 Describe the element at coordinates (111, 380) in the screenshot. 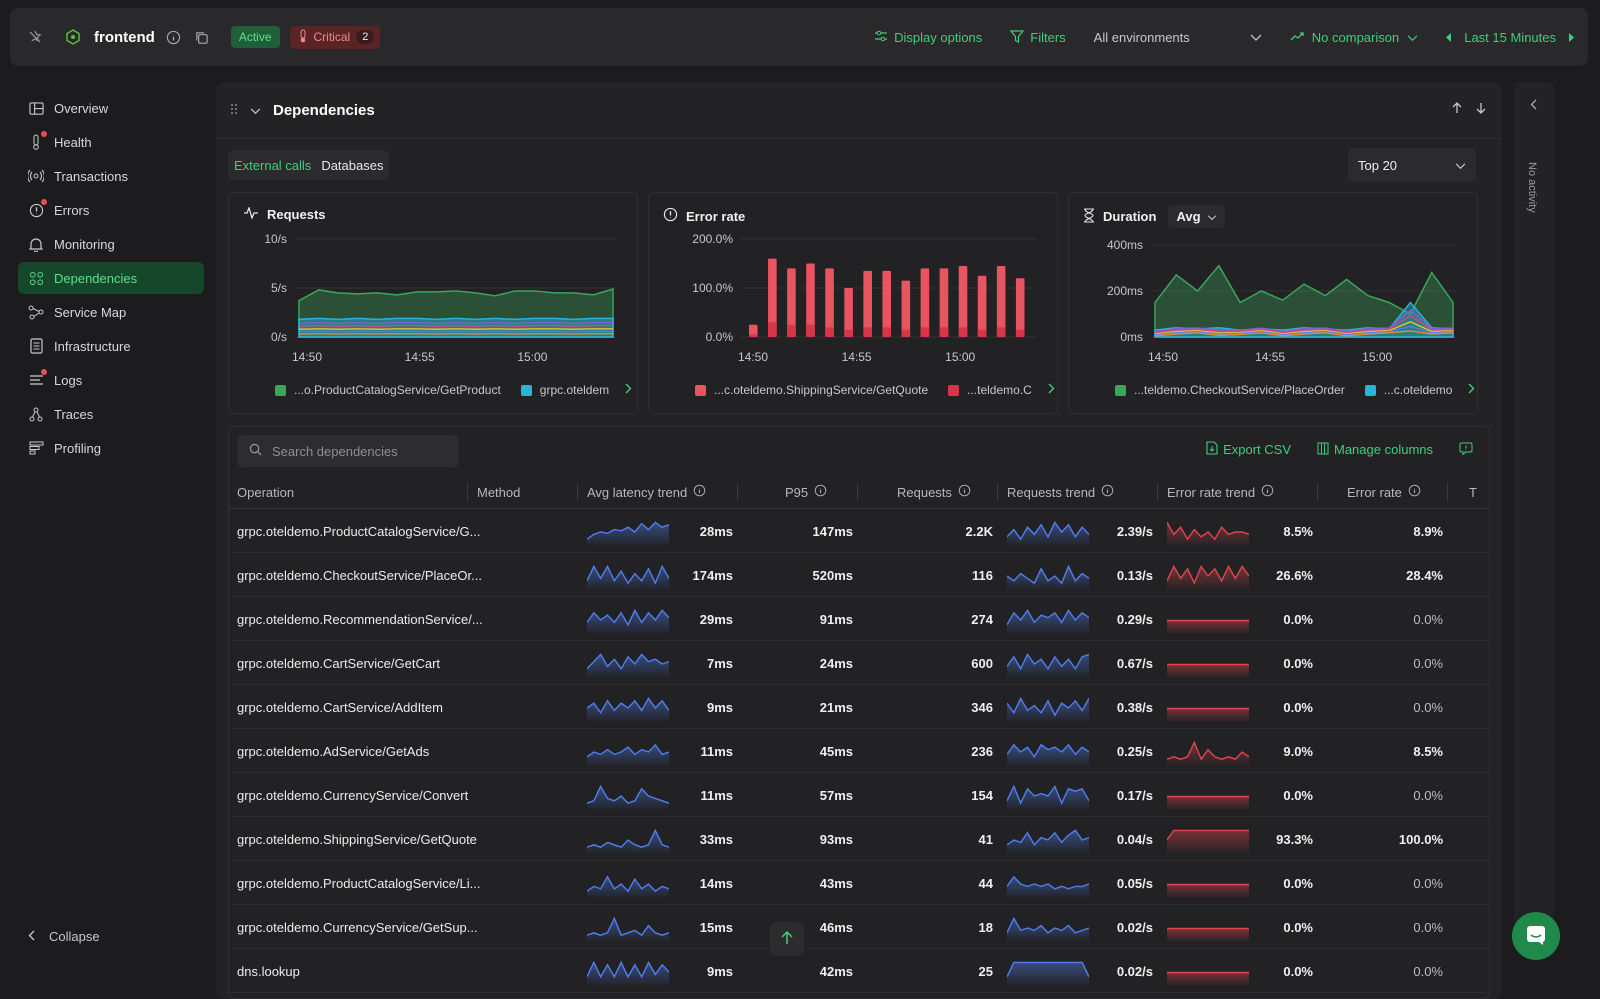

I see `sidebar-item-logs: Logs` at that location.